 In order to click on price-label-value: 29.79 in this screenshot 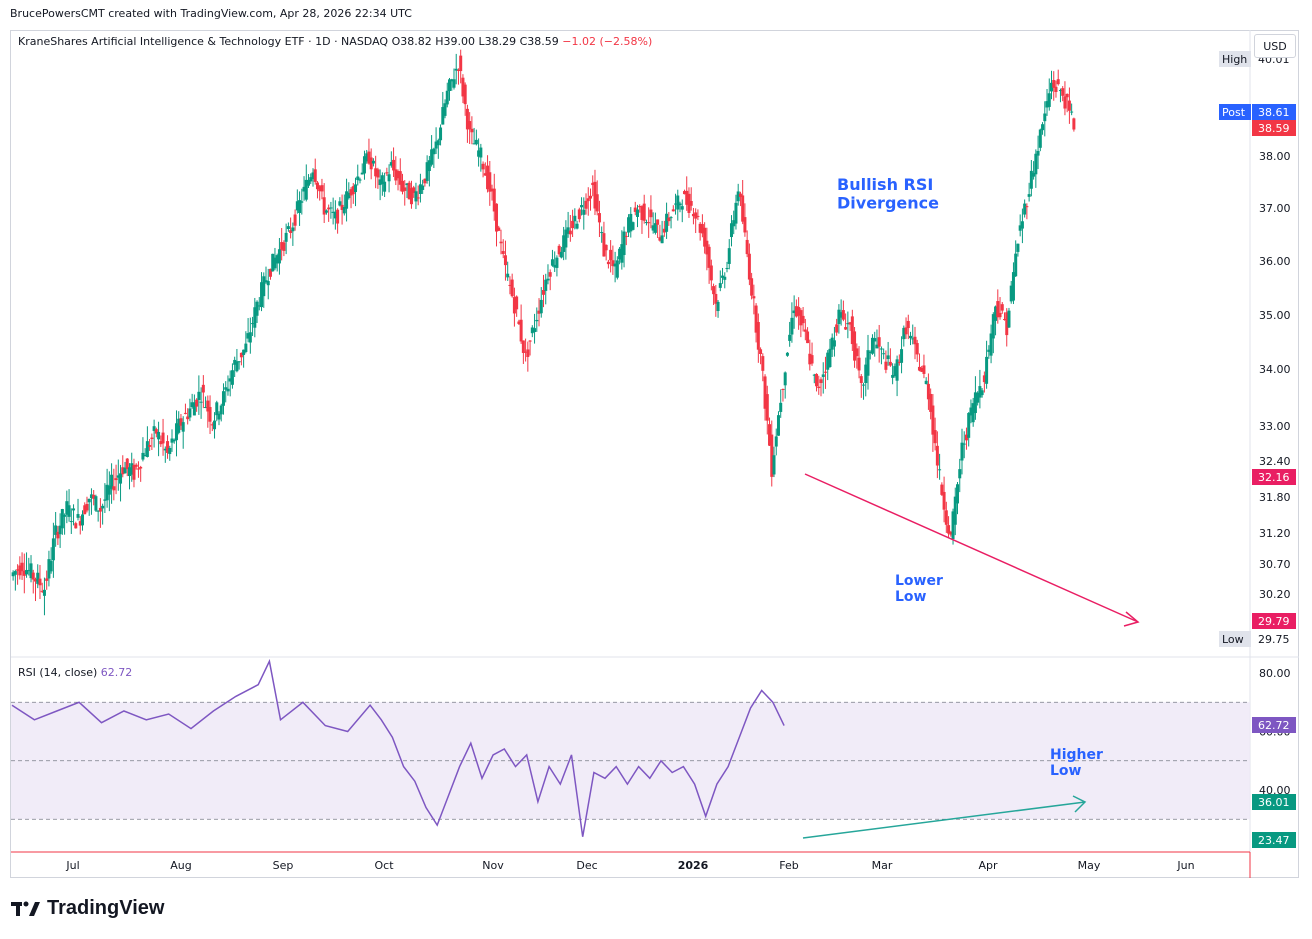, I will do `click(1274, 621)`.